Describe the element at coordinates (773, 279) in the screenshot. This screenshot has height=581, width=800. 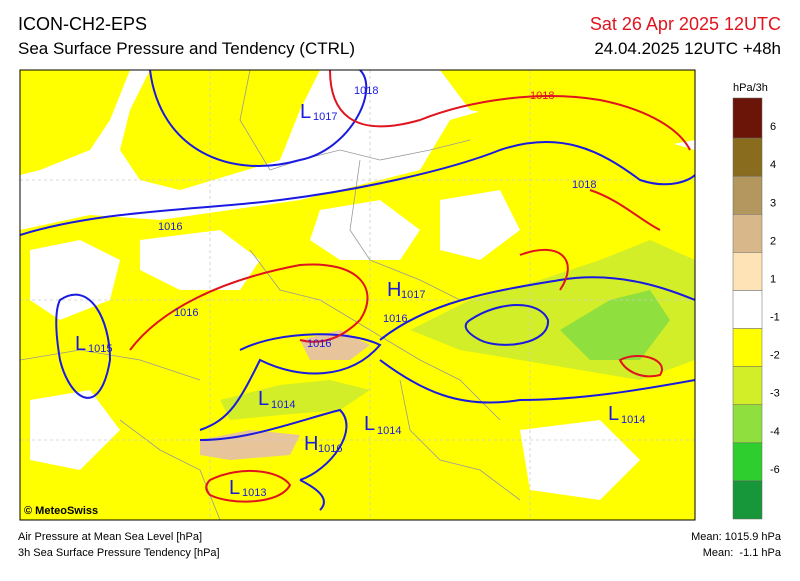
I see `colorbar-label: 1` at that location.